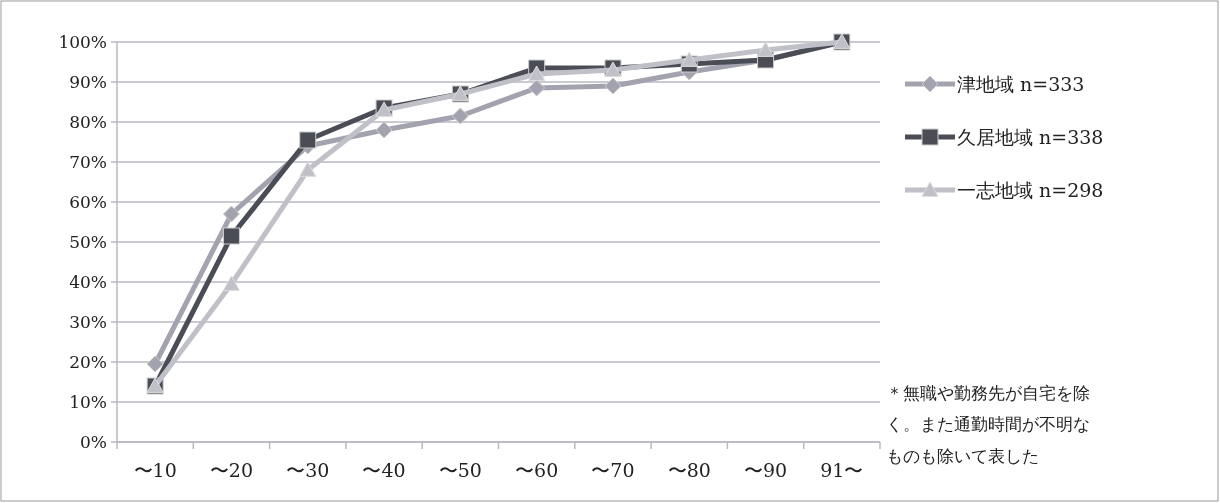  What do you see at coordinates (88, 202) in the screenshot?
I see `y-tick-label: 60%` at bounding box center [88, 202].